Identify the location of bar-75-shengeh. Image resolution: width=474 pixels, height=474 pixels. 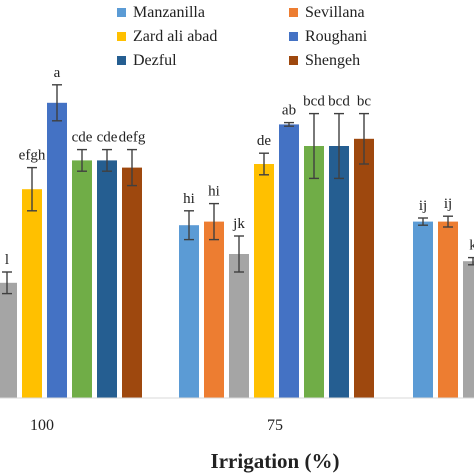
(364, 268).